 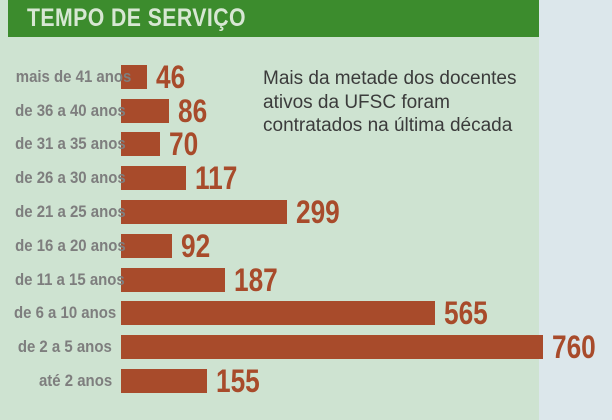 I want to click on category-cell: mais de 41 anos, so click(x=66, y=77).